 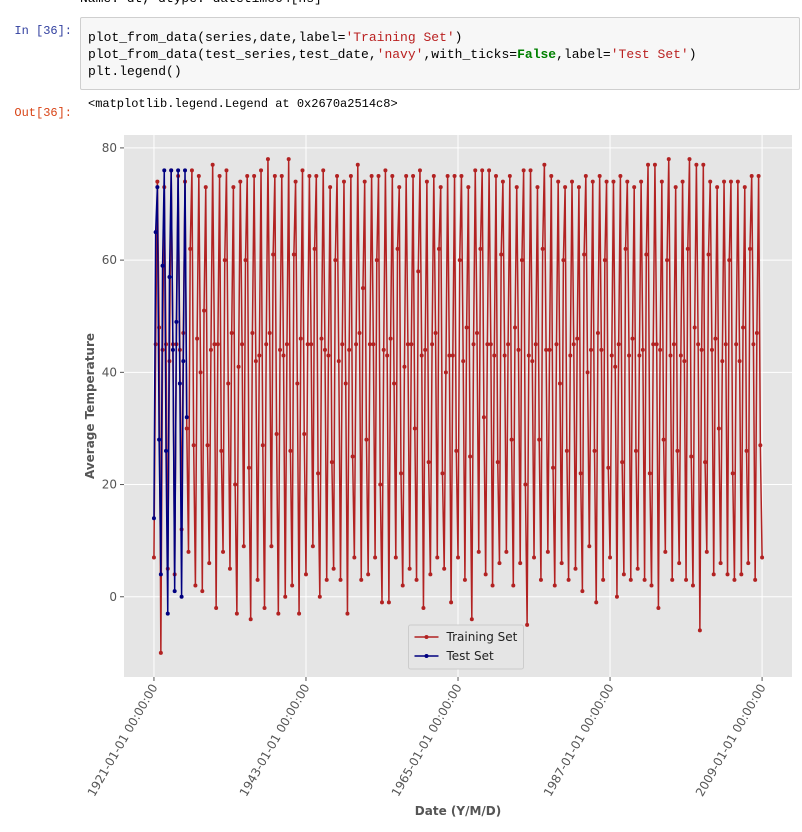 What do you see at coordinates (427, 740) in the screenshot?
I see `x-tick-label: 1965-01-01 00:00:00` at bounding box center [427, 740].